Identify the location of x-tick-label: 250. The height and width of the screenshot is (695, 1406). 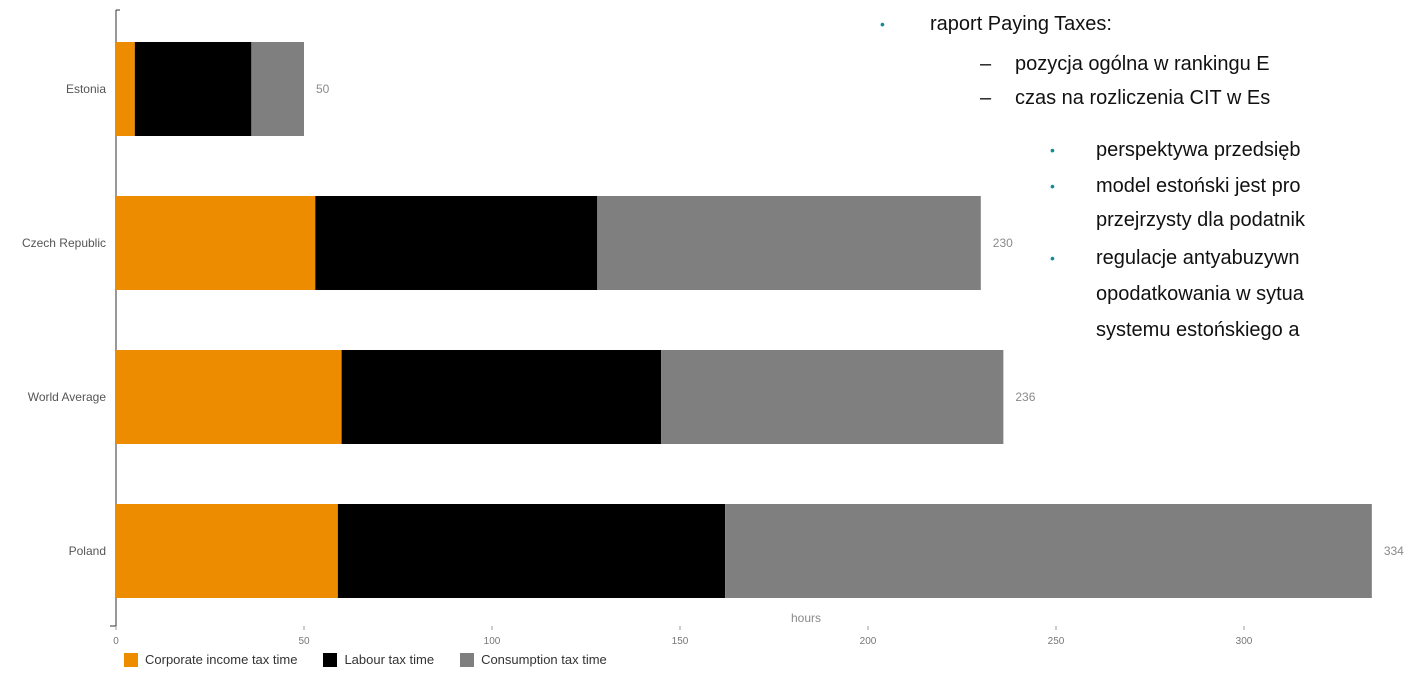
(1056, 641).